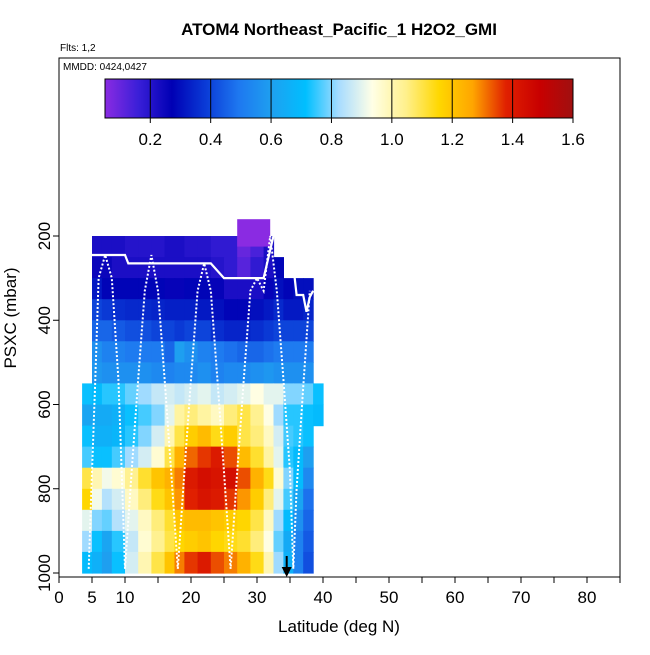 The image size is (650, 655). Describe the element at coordinates (344, 113) in the screenshot. I see `colorbar: 0.2 0.4 0.6 0.8 1.0 1.2 1.4 1.6` at that location.